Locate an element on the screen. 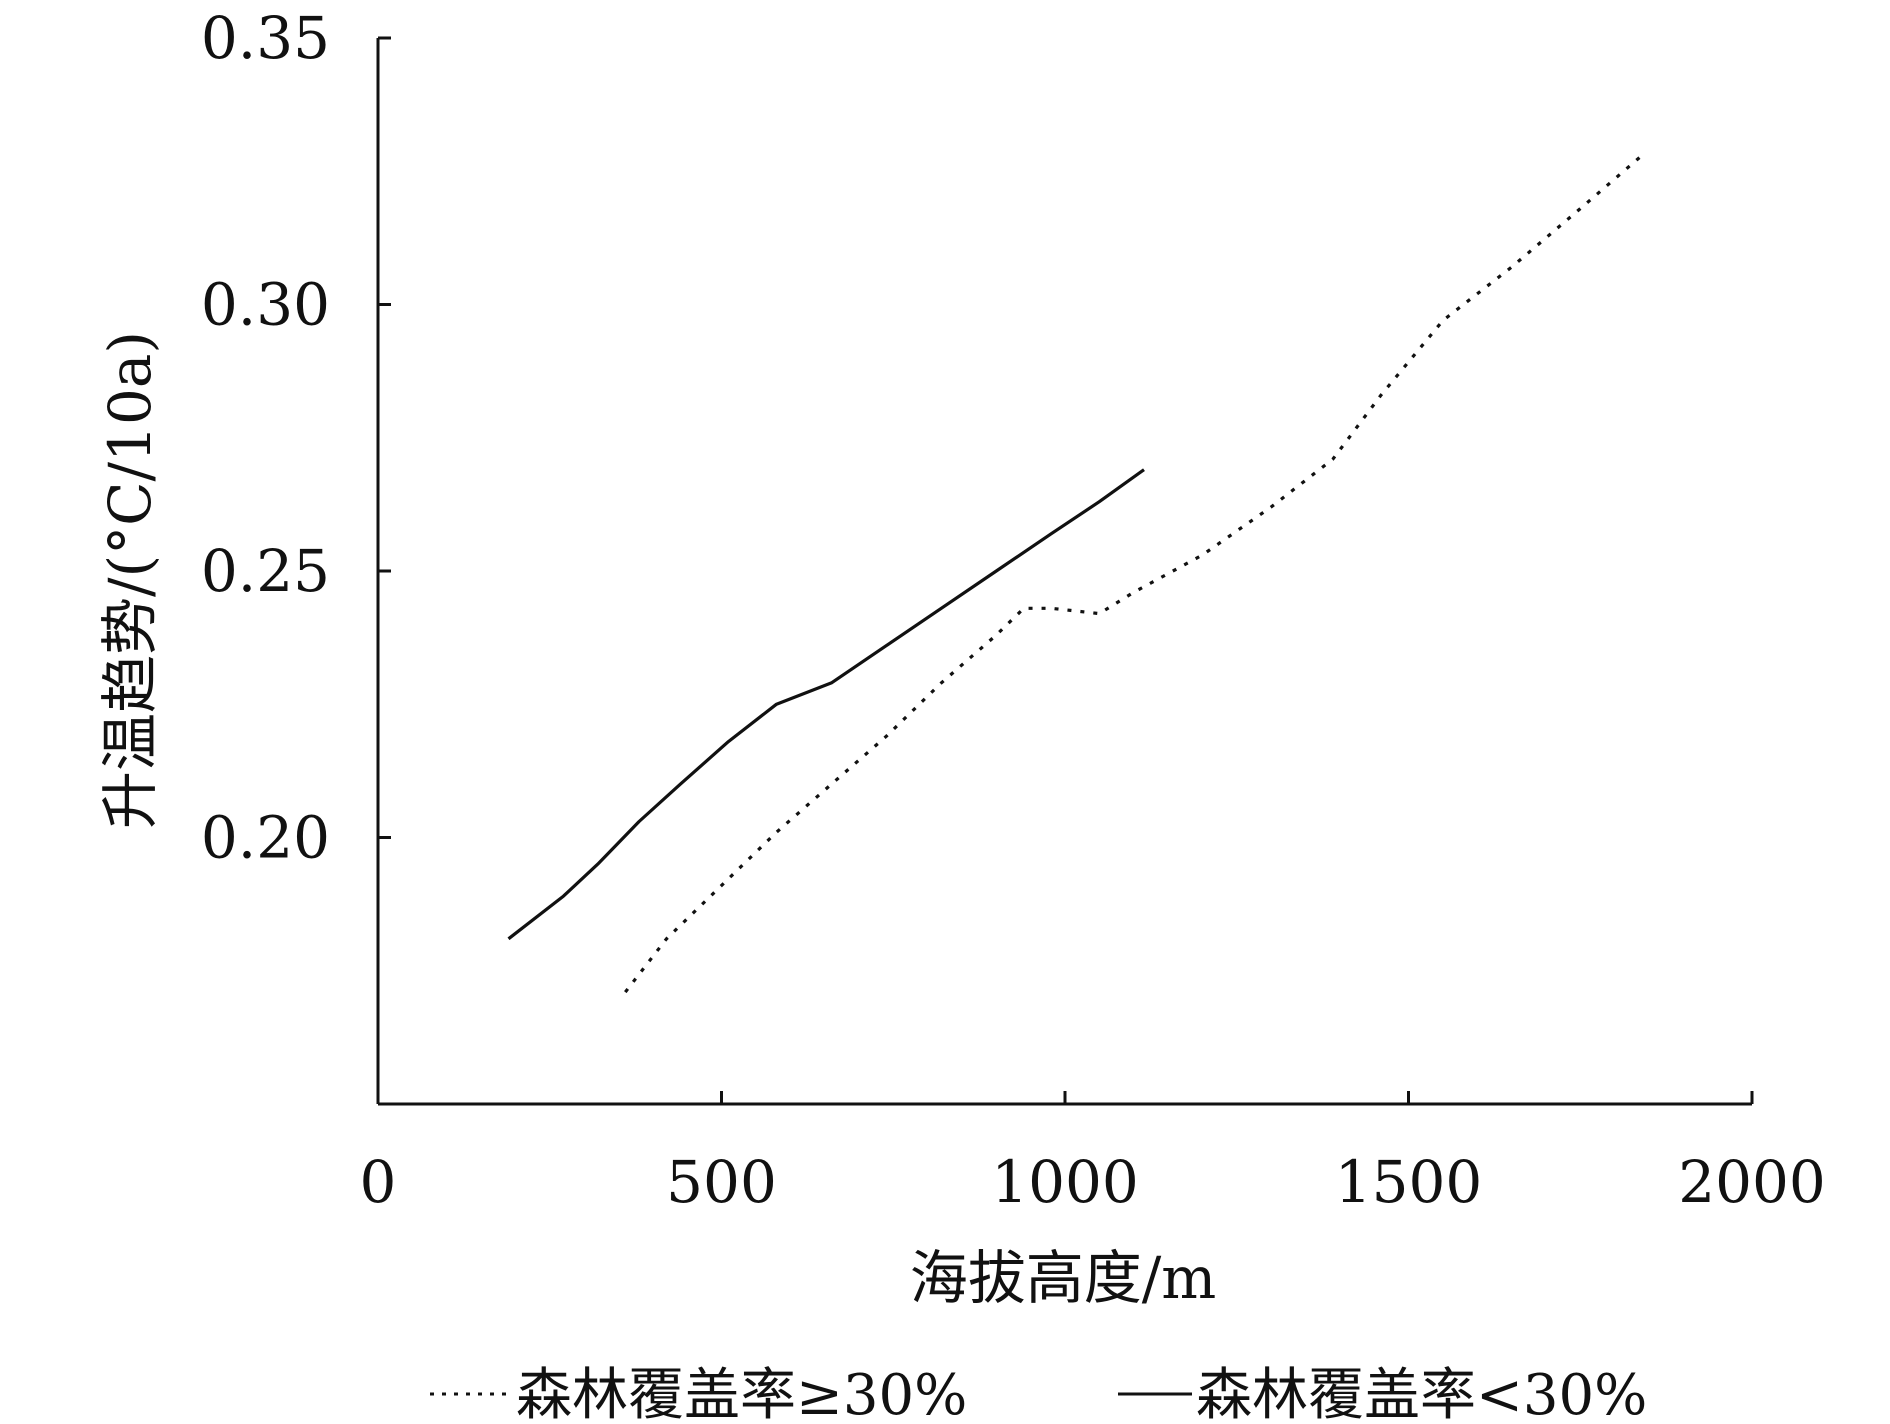 The width and height of the screenshot is (1890, 1424). y-tick-label: 0.30 is located at coordinates (265, 305).